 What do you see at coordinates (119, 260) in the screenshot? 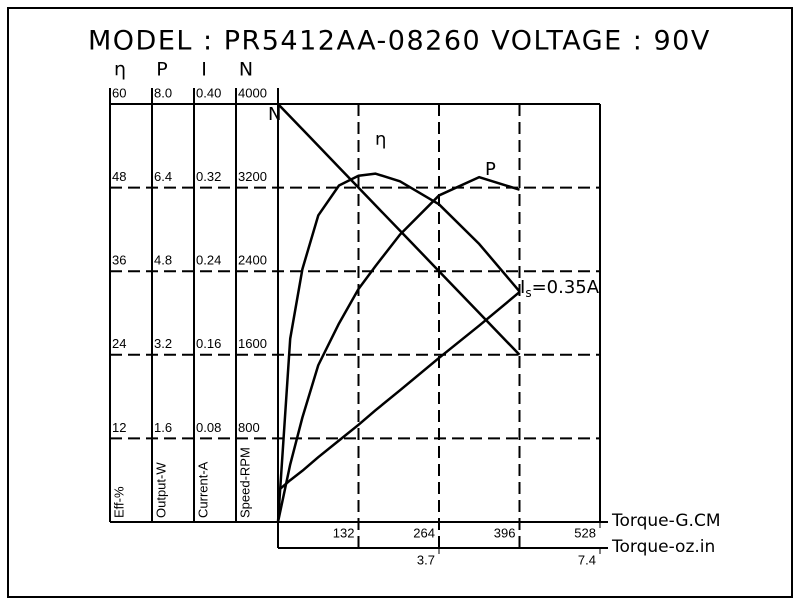
I see `y-tick-label: 36` at bounding box center [119, 260].